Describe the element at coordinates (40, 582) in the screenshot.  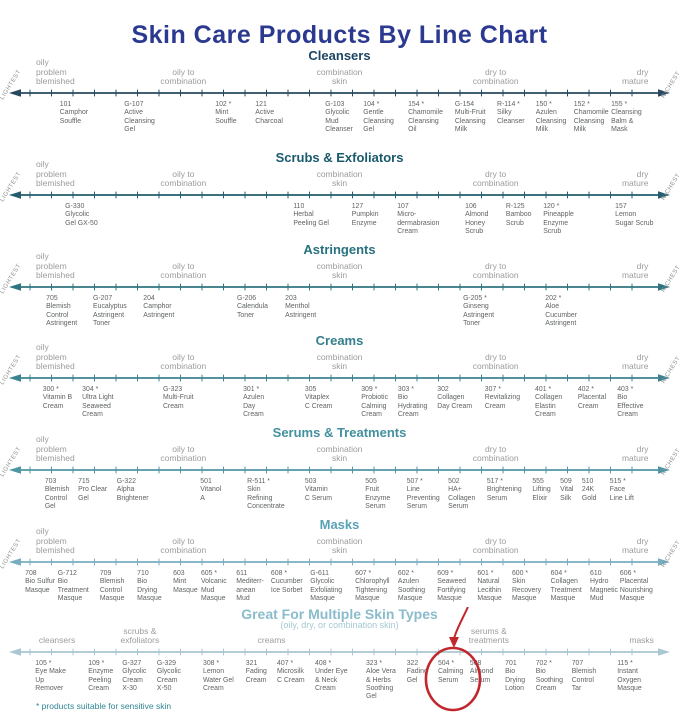
I see `product-label: 708 Bio Sulfur Masque` at that location.